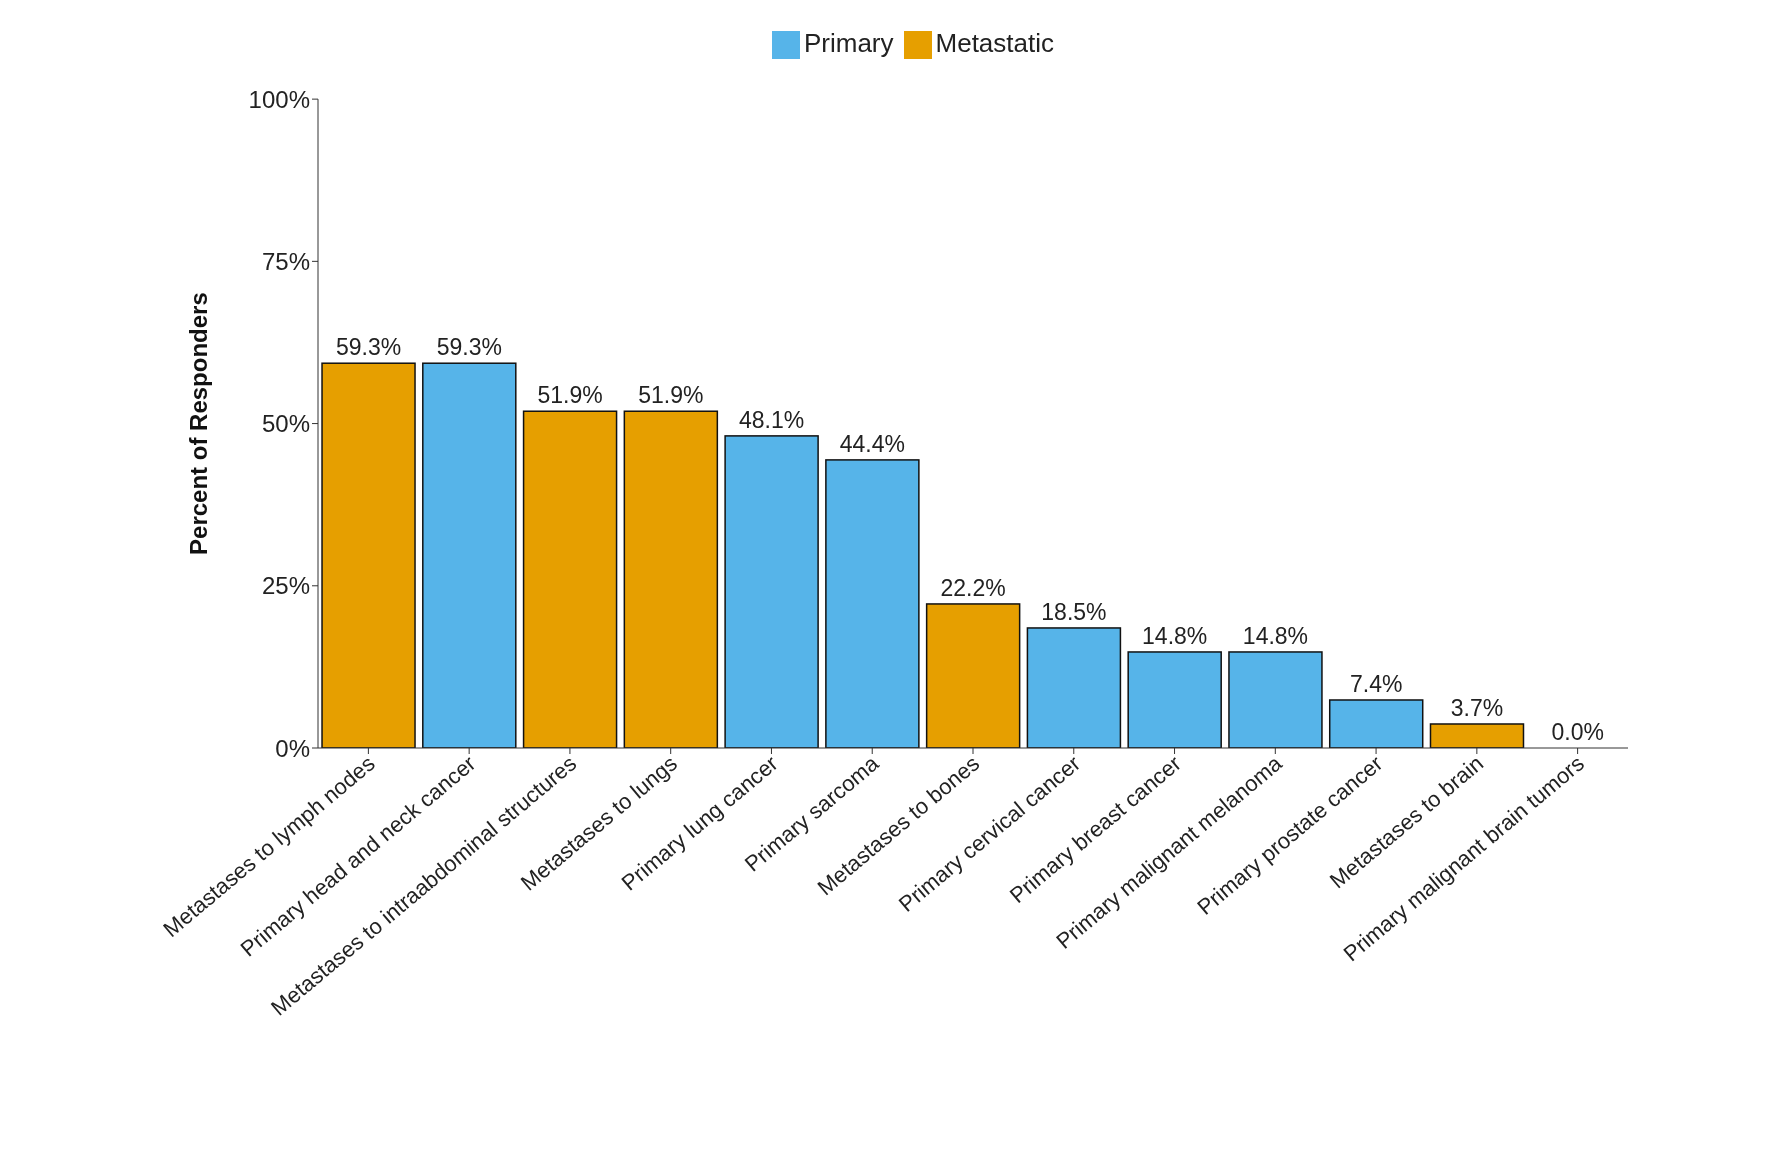 Image resolution: width=1775 pixels, height=1155 pixels. What do you see at coordinates (285, 261) in the screenshot?
I see `y-tick-label: 75%` at bounding box center [285, 261].